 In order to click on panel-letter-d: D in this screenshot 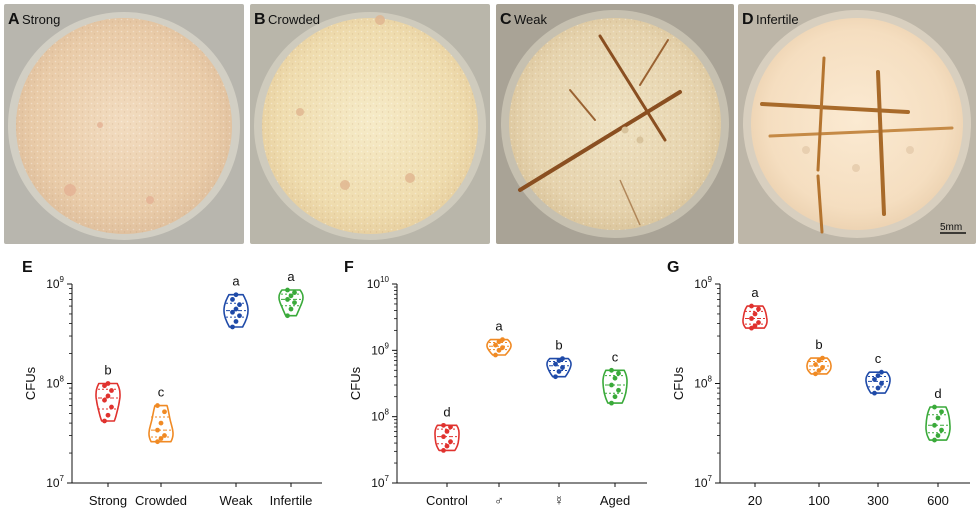, I will do `click(748, 19)`.